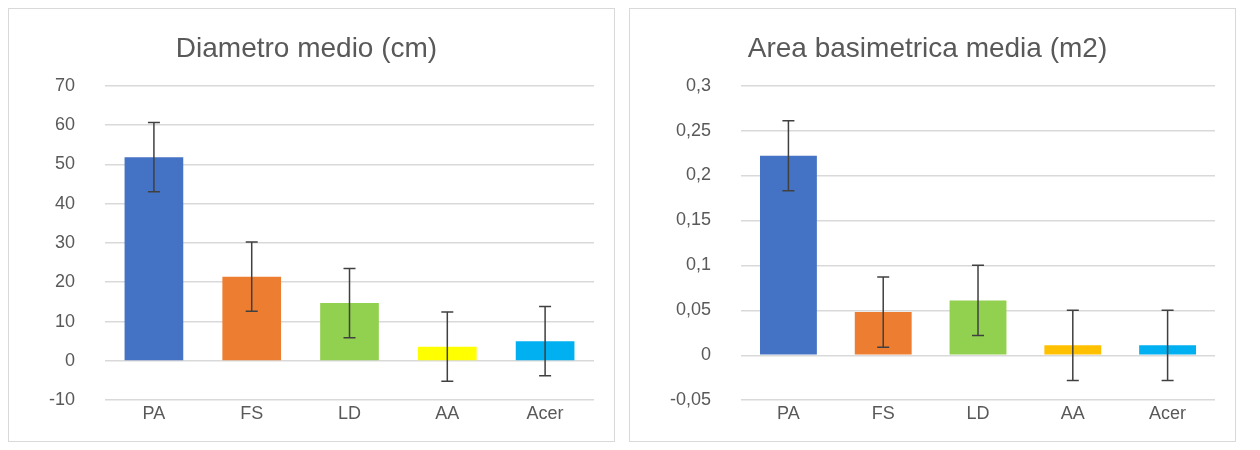  What do you see at coordinates (65, 84) in the screenshot?
I see `y-tick-label: 70` at bounding box center [65, 84].